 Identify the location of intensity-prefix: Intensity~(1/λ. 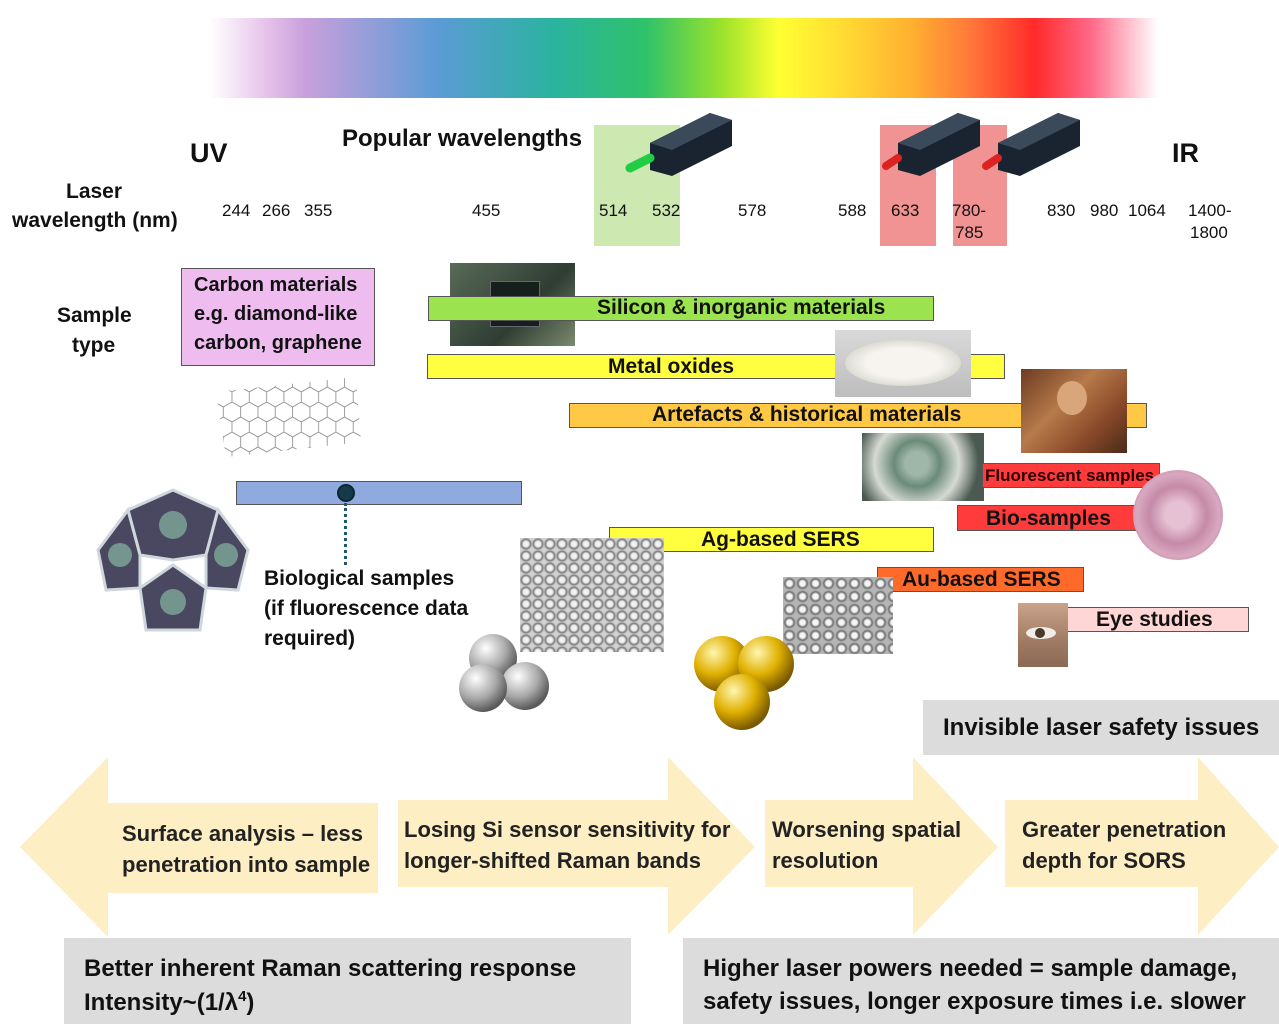
(161, 1002).